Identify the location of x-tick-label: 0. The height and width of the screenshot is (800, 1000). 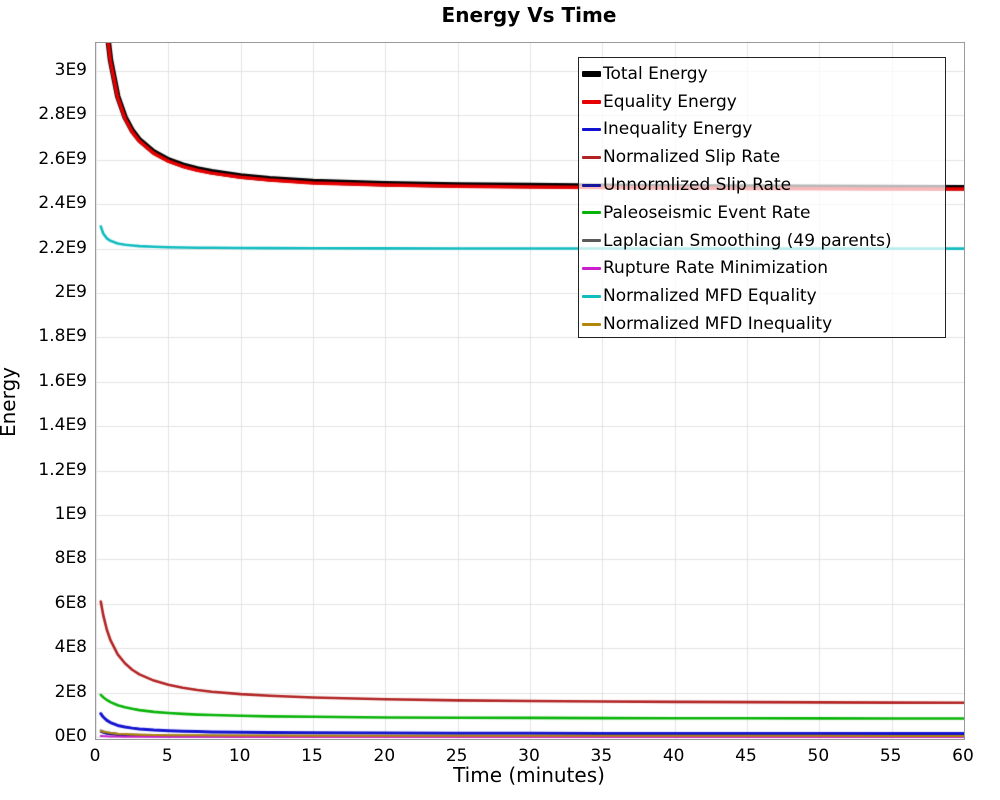
(95, 756).